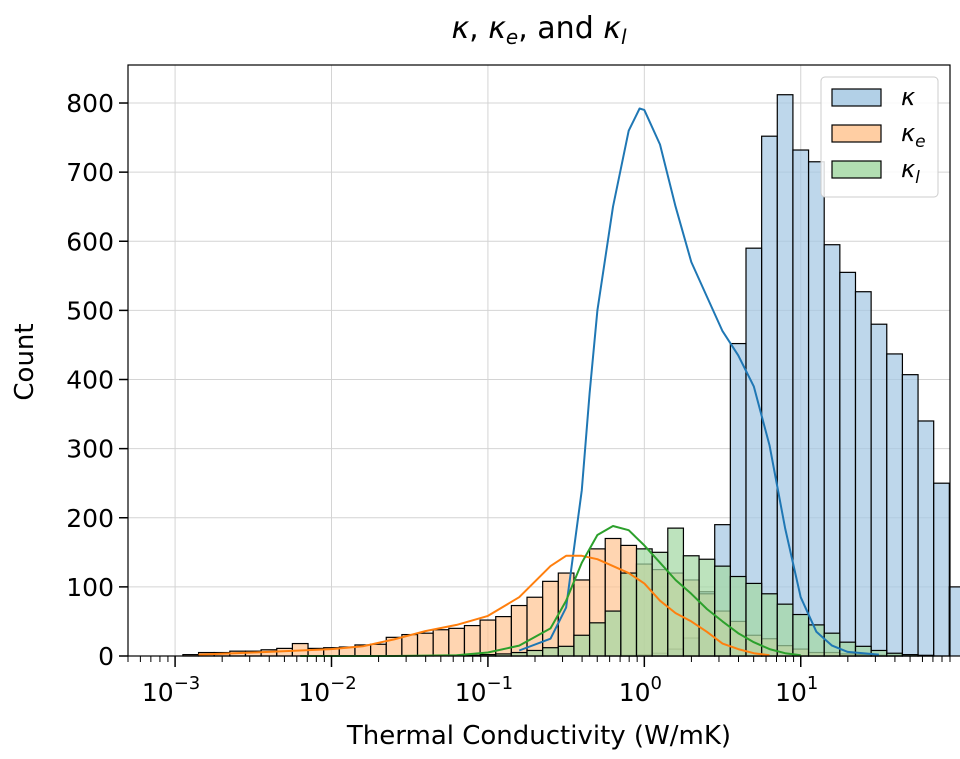 This screenshot has height=759, width=960. I want to click on legend-label-series1: κe, so click(913, 135).